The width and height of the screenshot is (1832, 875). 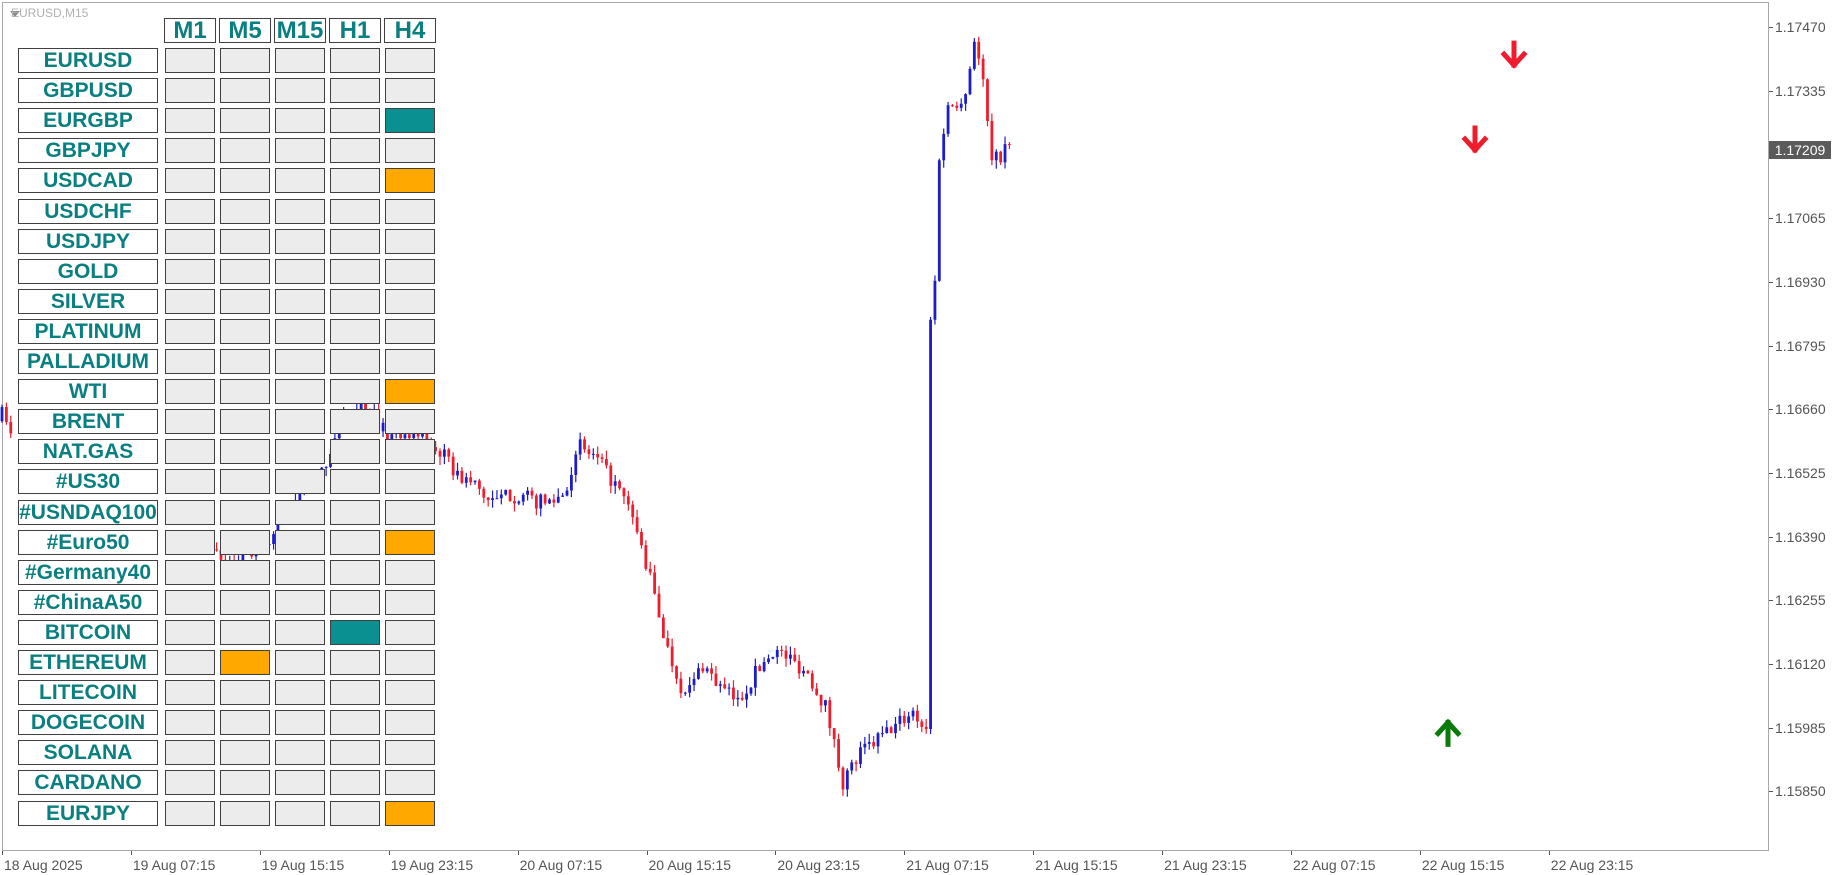 What do you see at coordinates (88, 572) in the screenshot?
I see `symbol-button: #Germany40` at bounding box center [88, 572].